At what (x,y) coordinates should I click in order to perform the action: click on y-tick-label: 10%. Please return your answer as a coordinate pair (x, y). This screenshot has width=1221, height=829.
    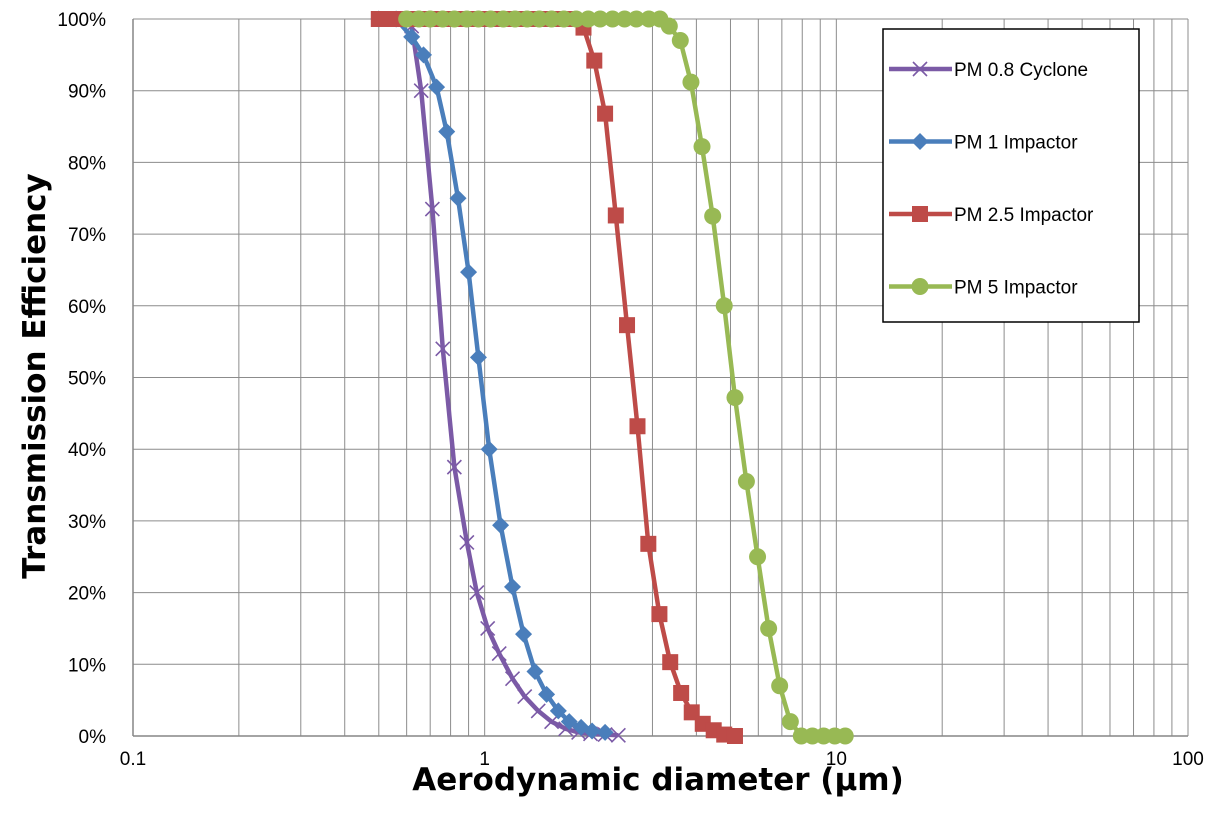
    Looking at the image, I should click on (87, 665).